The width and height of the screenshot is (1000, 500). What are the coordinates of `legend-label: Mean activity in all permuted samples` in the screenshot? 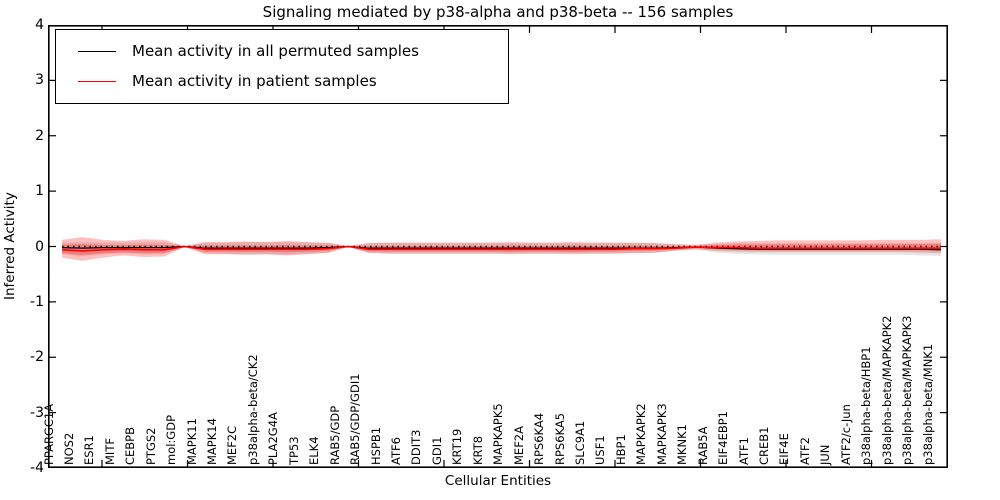 It's located at (275, 51).